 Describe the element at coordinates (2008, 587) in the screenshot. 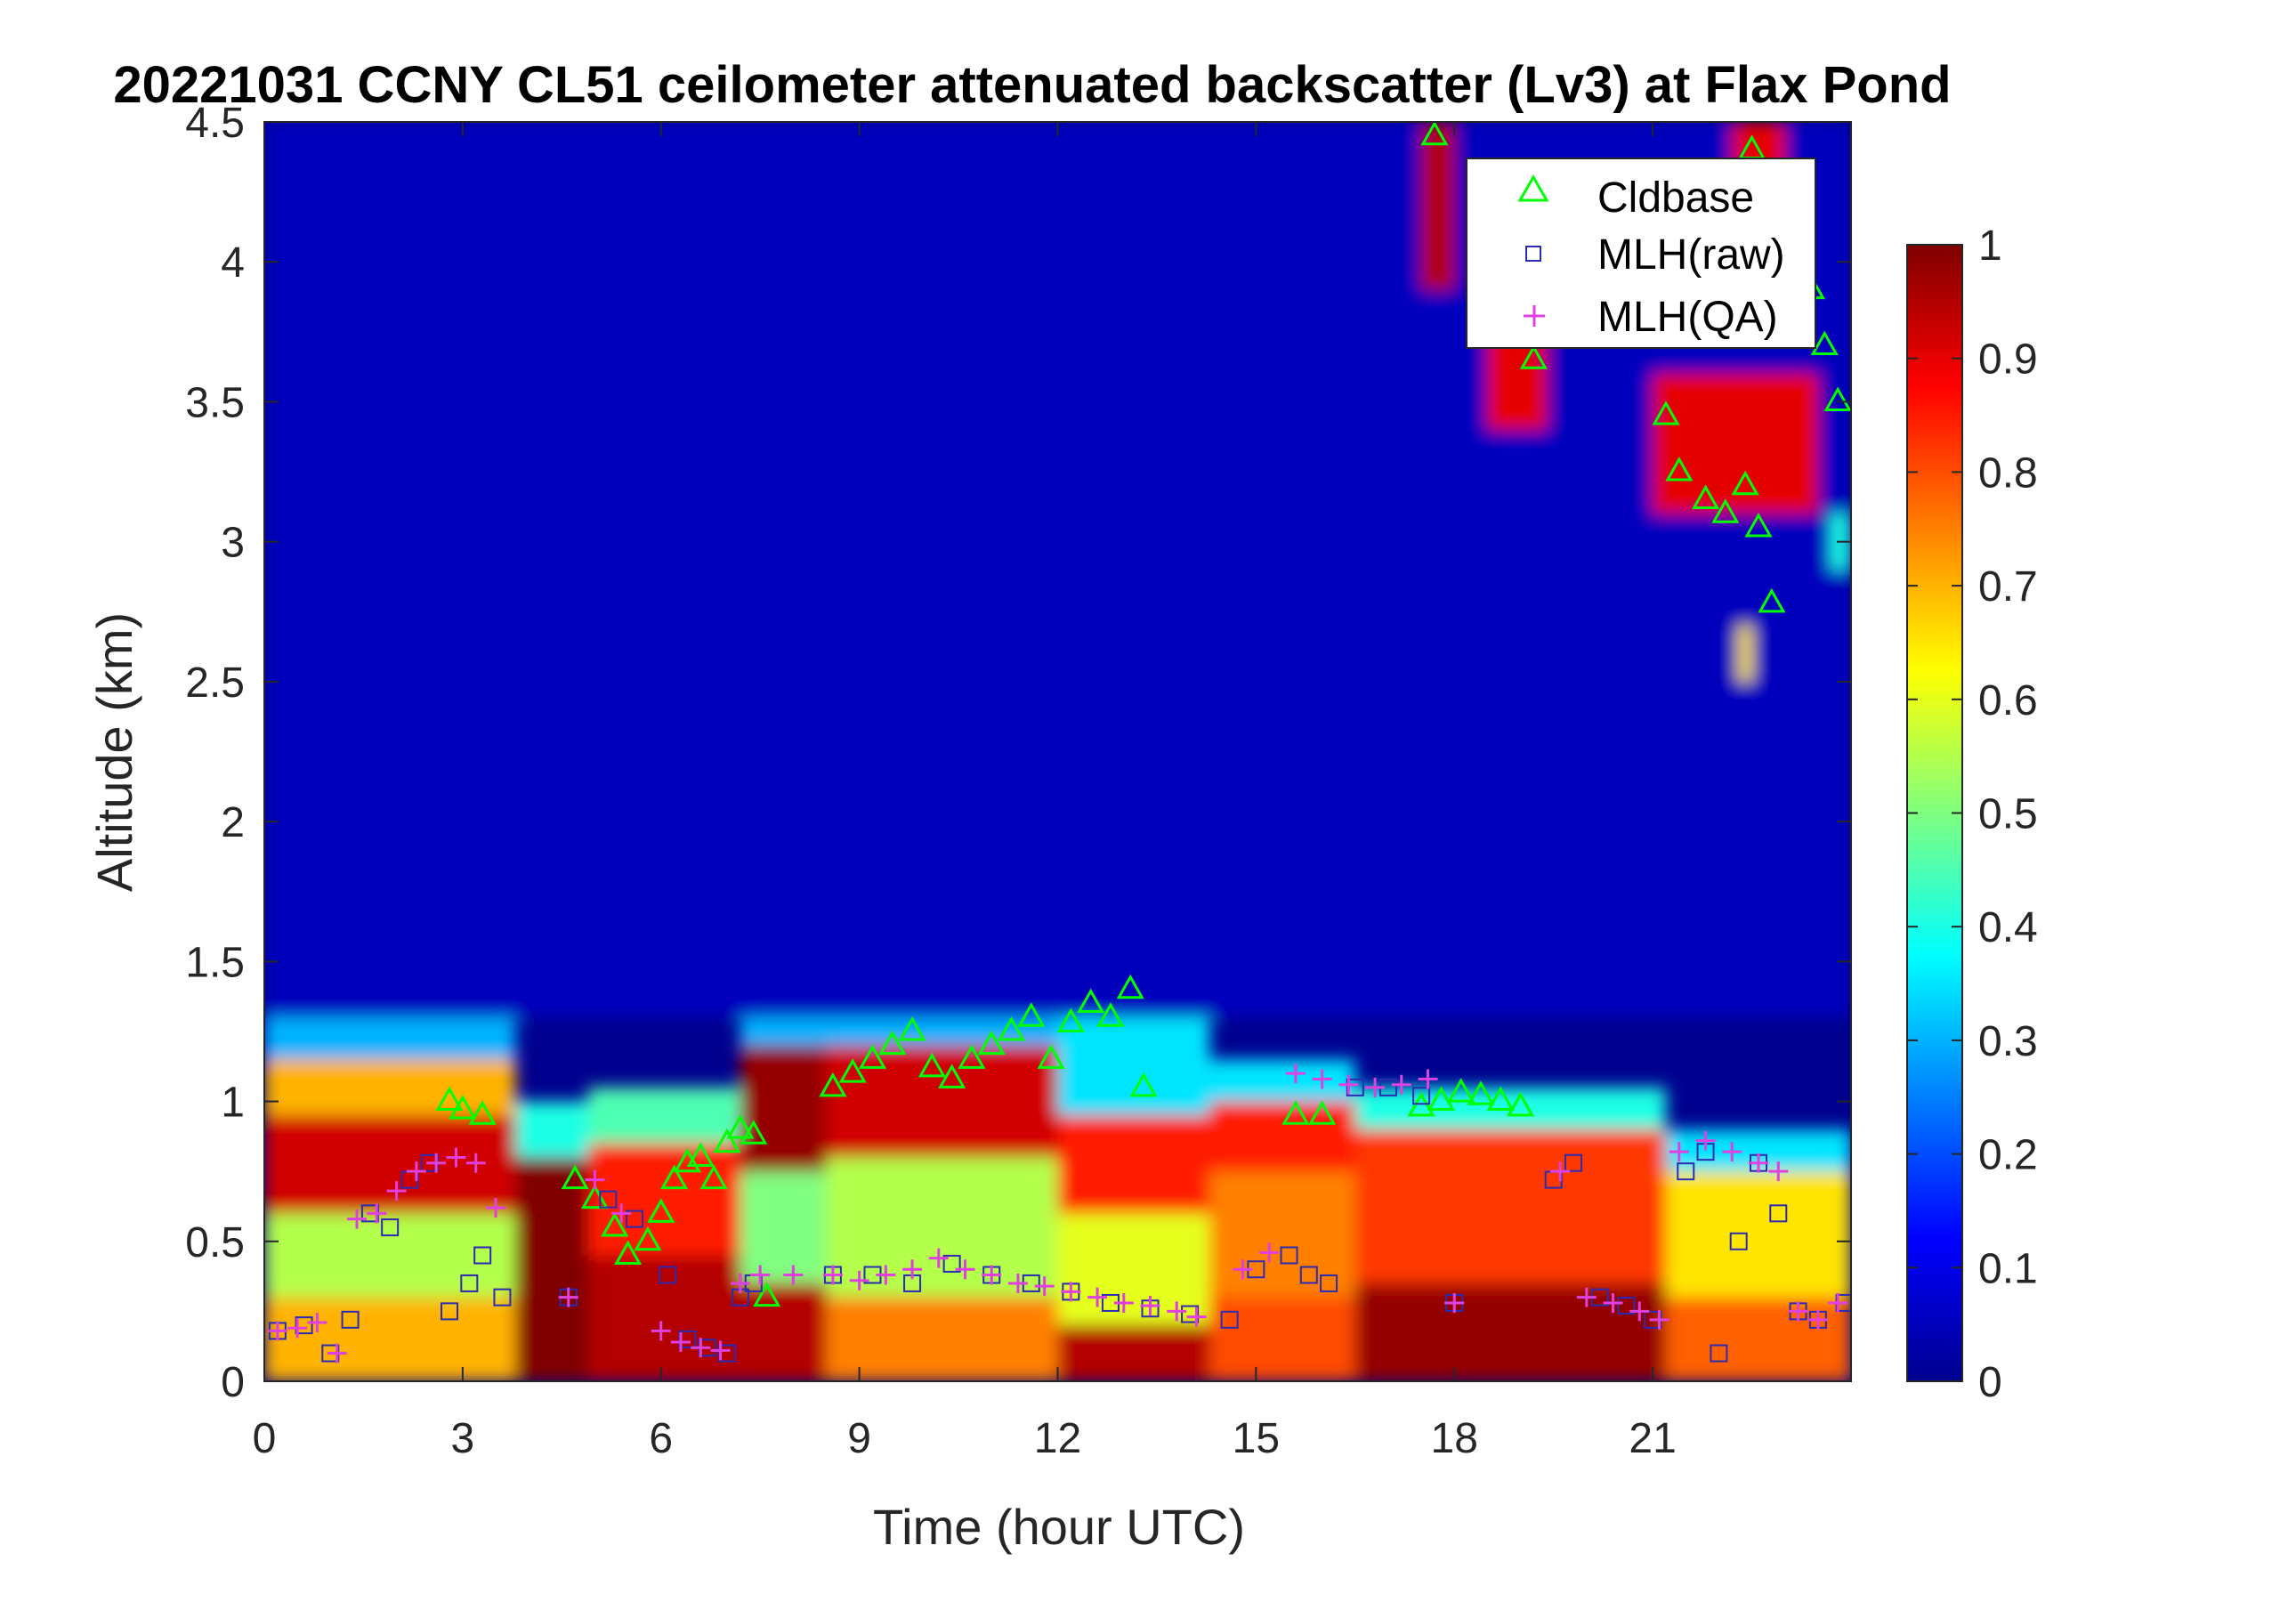

I see `colorbar-tick-label: 0.7` at that location.